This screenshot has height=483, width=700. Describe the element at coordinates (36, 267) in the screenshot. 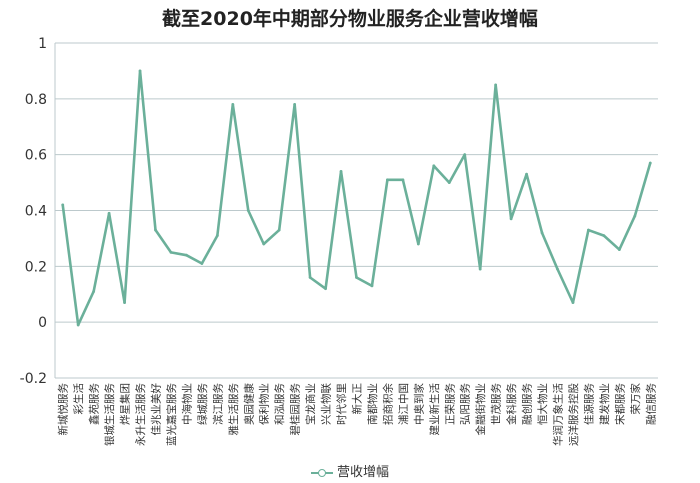

I see `y-tick-label-2: 0.2` at that location.